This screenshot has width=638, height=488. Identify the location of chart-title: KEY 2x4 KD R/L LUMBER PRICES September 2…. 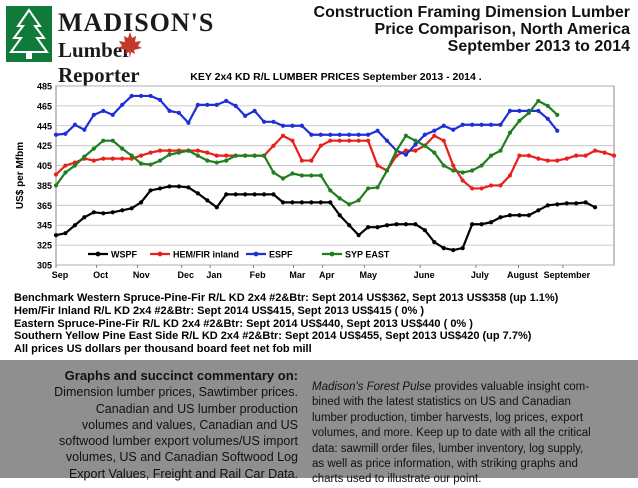
(335, 77).